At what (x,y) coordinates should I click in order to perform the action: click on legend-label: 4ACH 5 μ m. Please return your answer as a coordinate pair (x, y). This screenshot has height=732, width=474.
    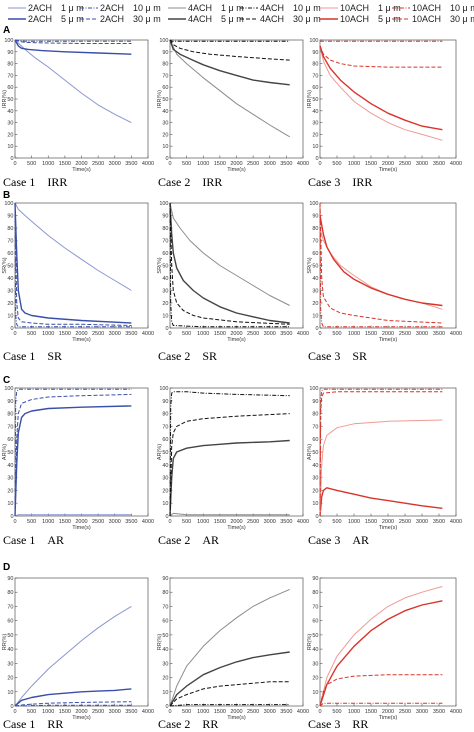
    Looking at the image, I should click on (216, 19).